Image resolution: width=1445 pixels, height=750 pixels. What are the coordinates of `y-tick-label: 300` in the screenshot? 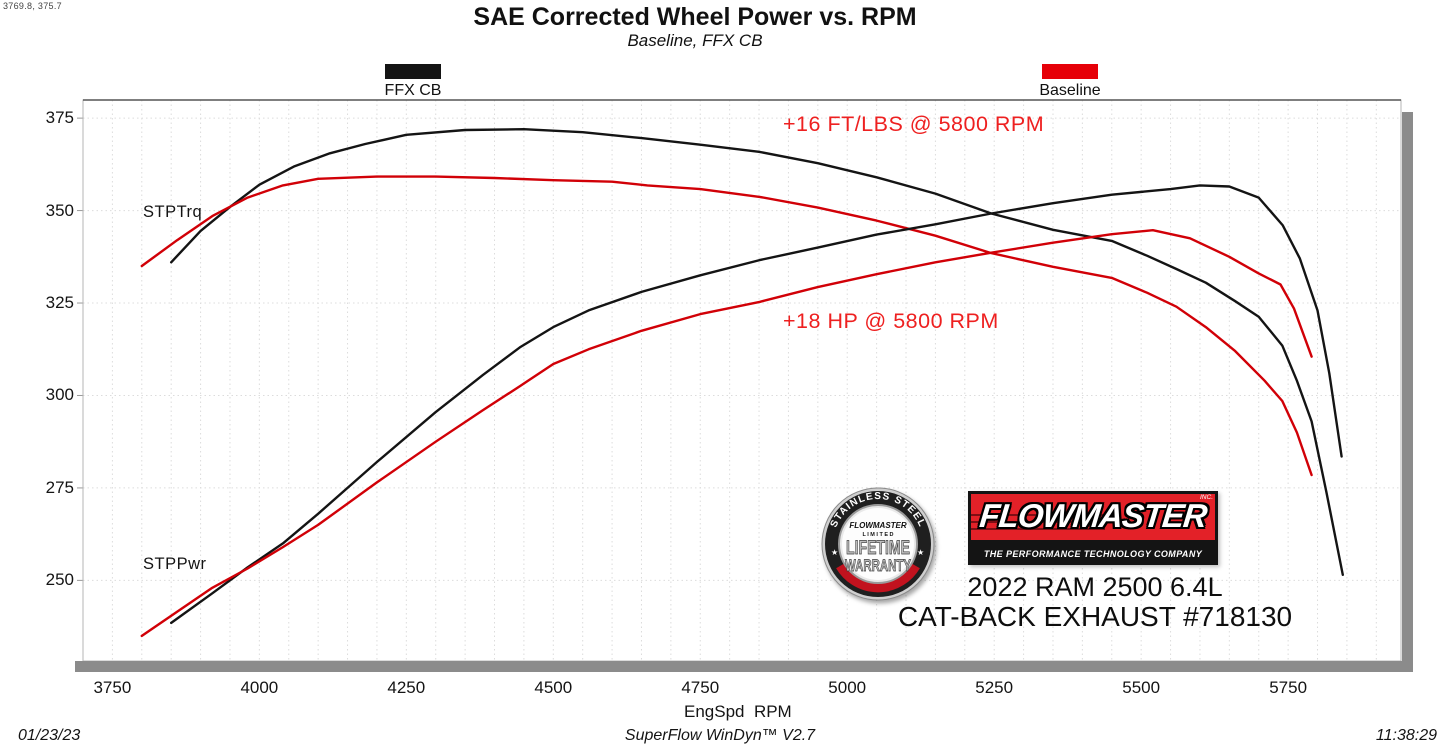 It's located at (59, 395).